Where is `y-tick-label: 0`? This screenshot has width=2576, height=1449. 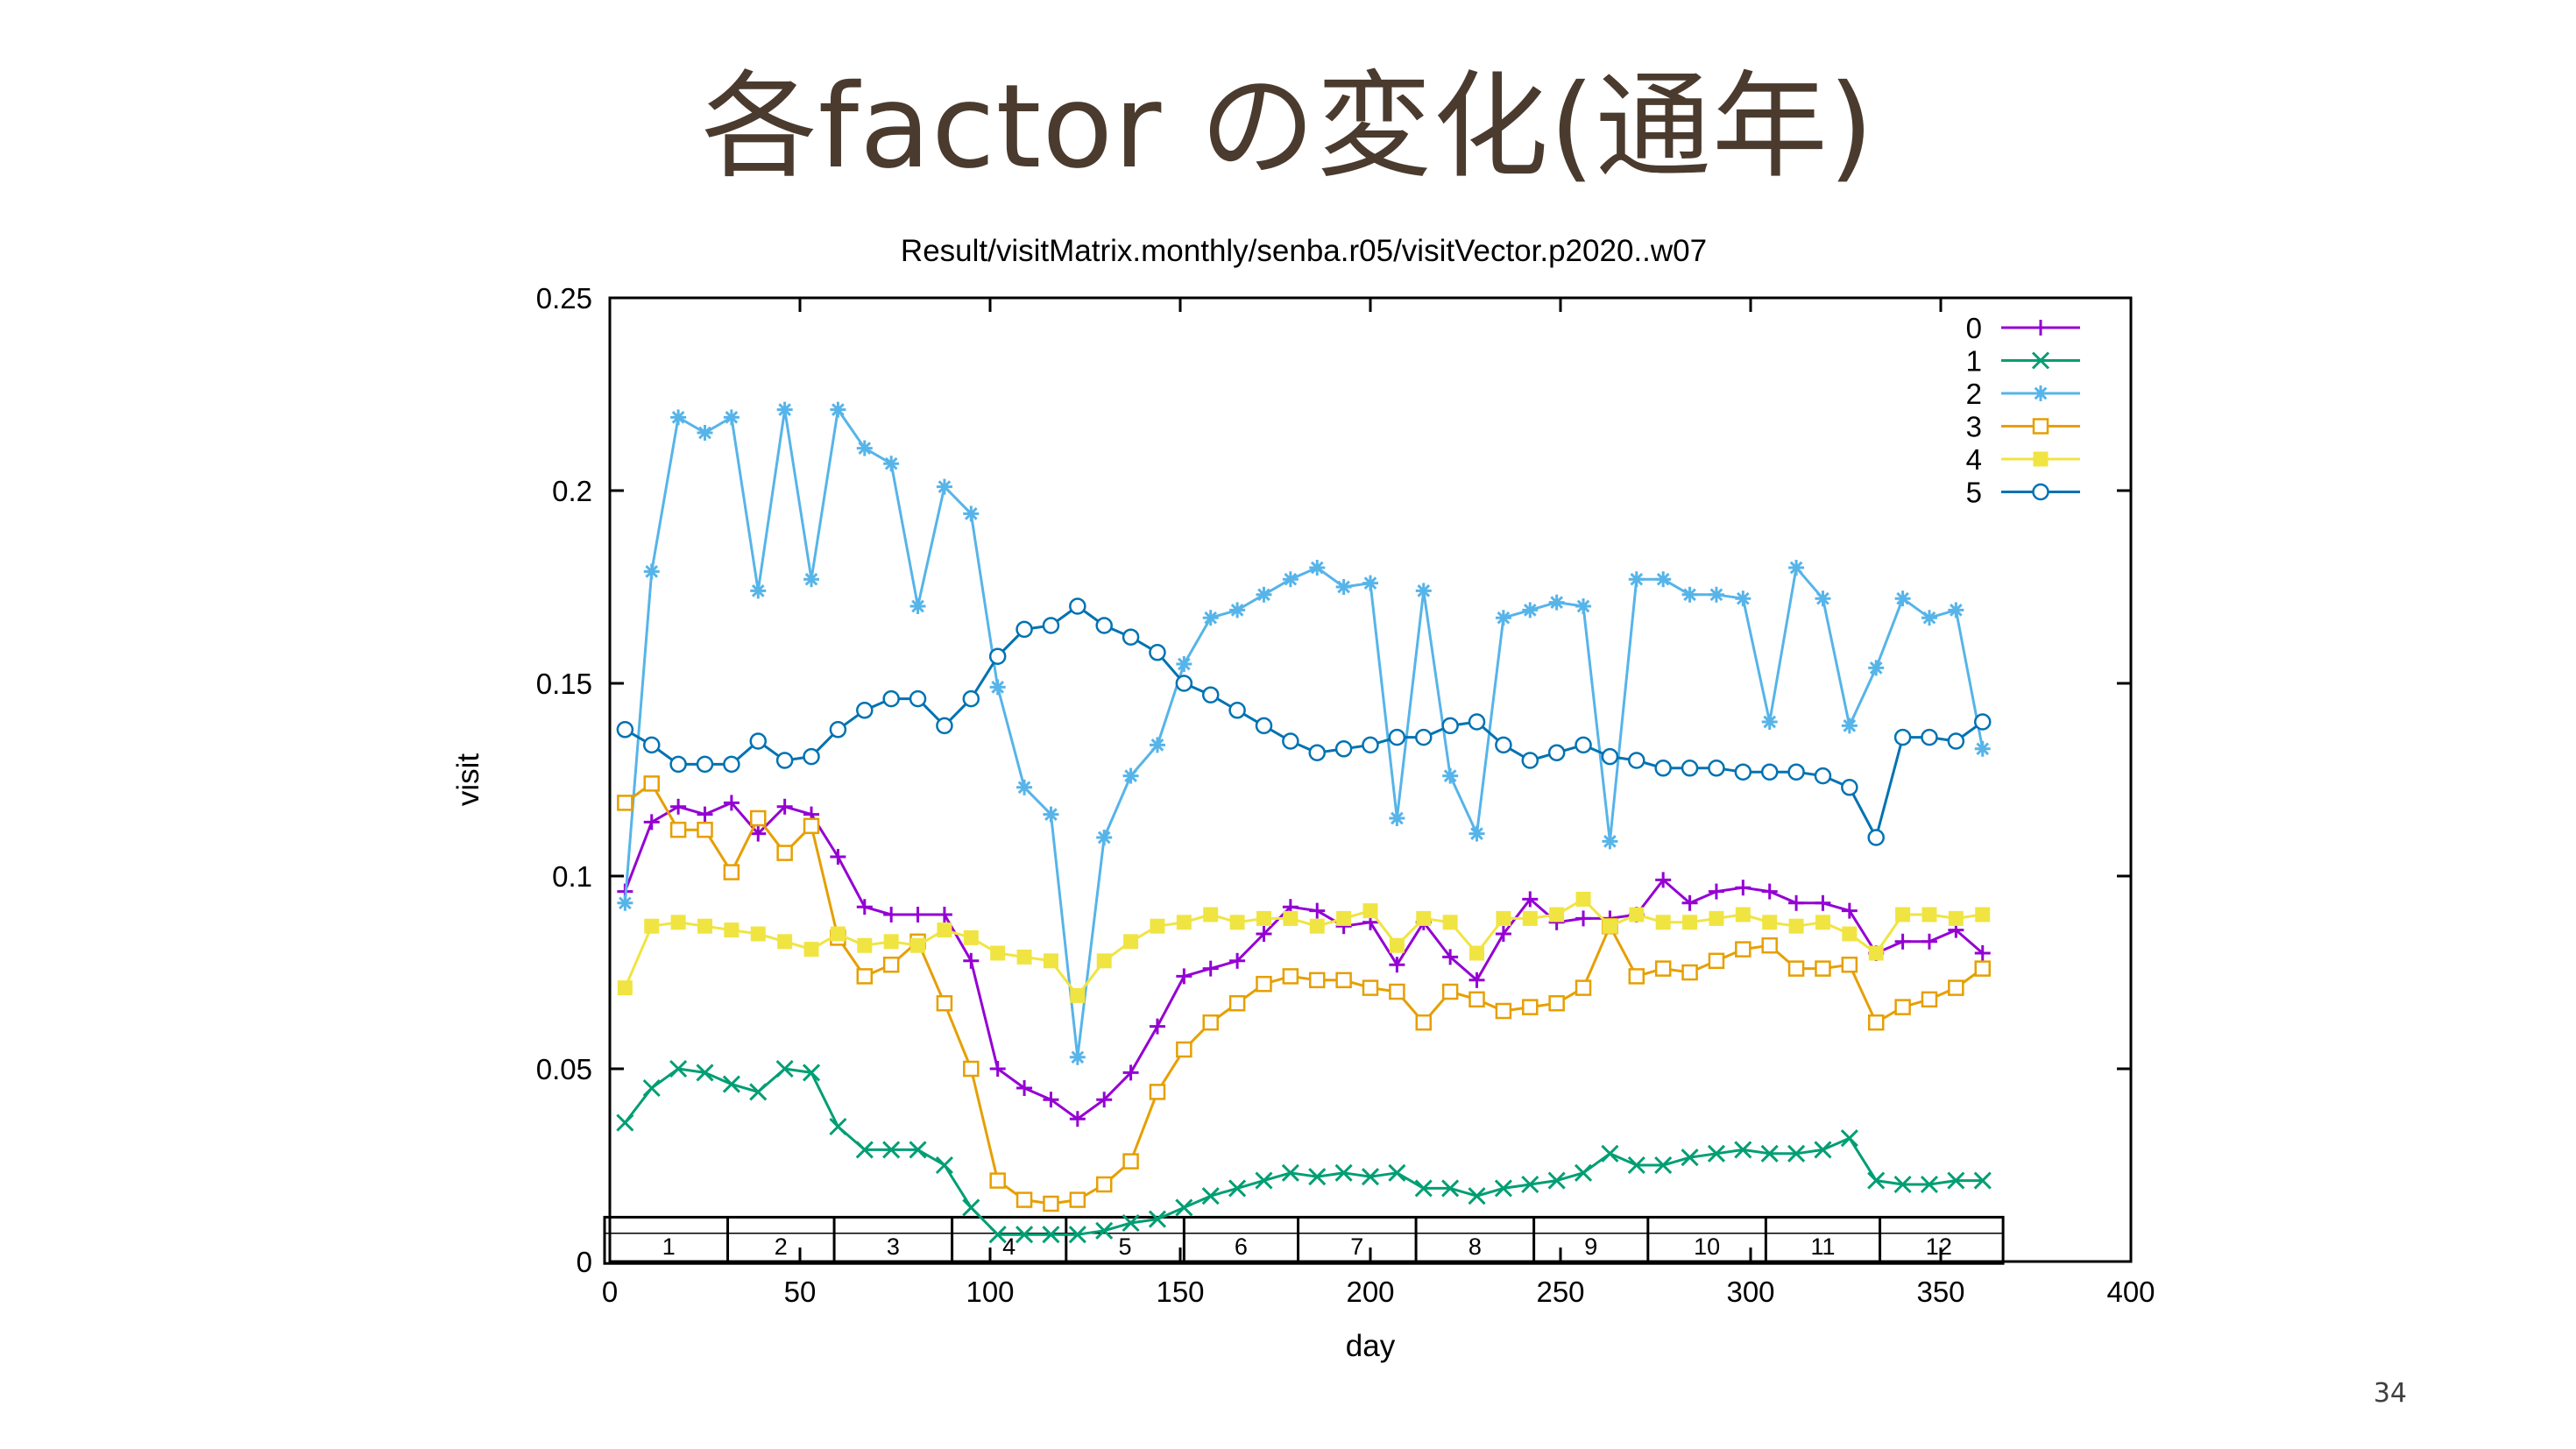 y-tick-label: 0 is located at coordinates (584, 1262).